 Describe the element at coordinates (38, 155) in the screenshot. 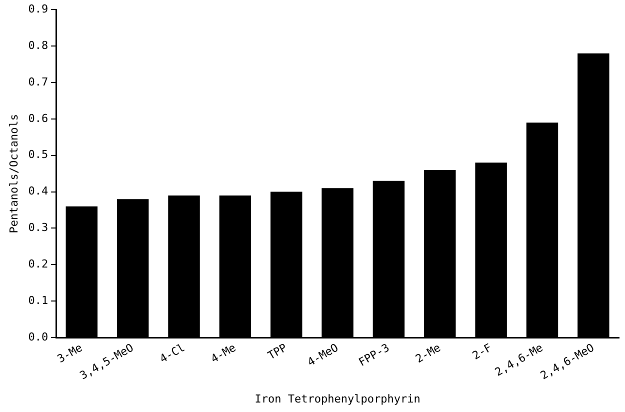

I see `y-tick-label: 0.5` at that location.